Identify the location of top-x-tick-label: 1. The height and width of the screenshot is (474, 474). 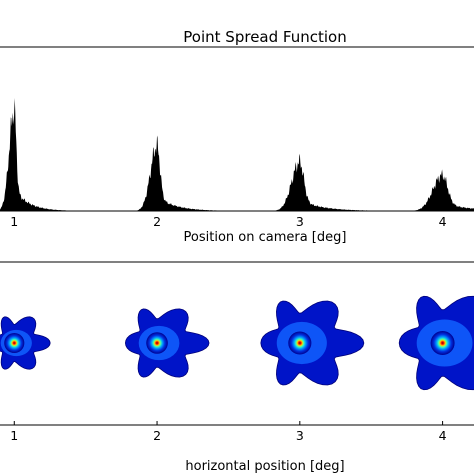
(14, 221).